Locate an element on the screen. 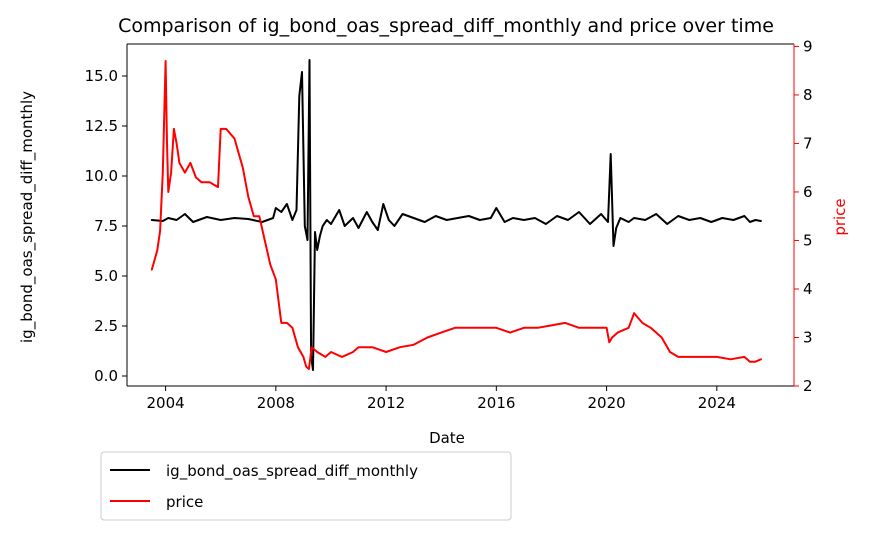 This screenshot has width=875, height=534. y-left-tick-label: 12.5 is located at coordinates (101, 126).